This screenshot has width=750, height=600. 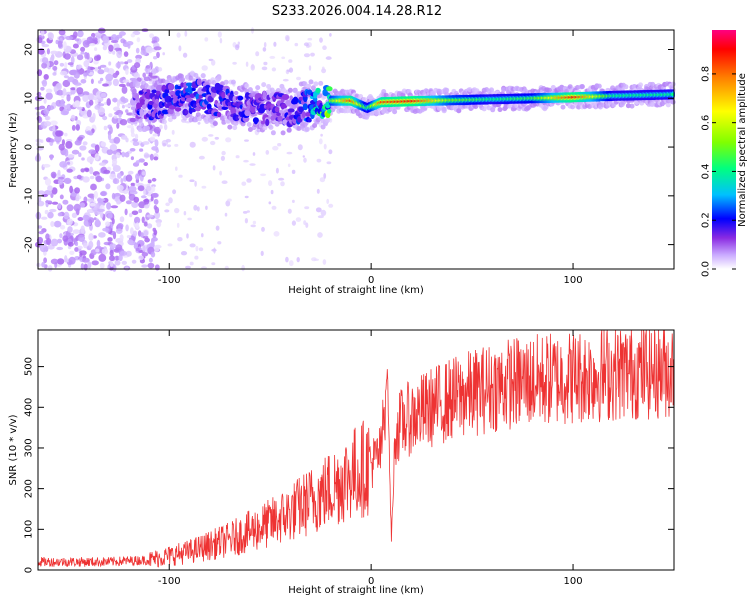 What do you see at coordinates (29, 407) in the screenshot?
I see `y-tick-label: 400` at bounding box center [29, 407].